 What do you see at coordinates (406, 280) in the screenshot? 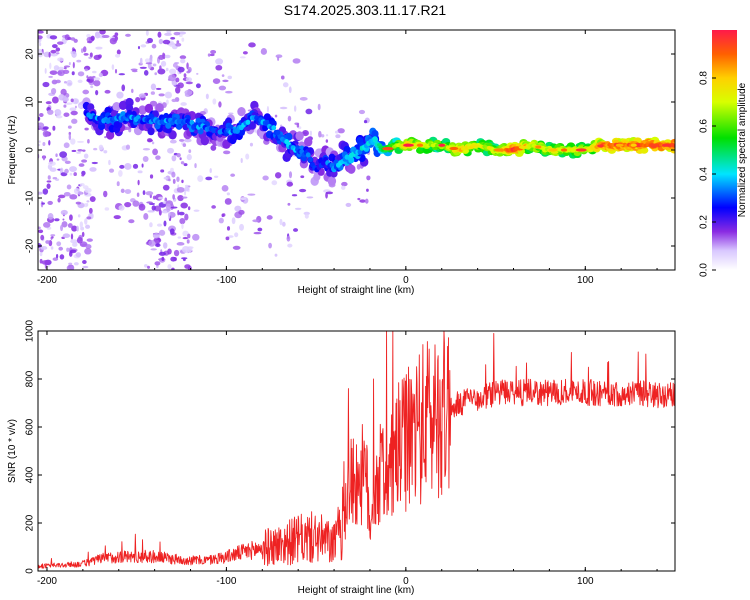
I see `spectrogram-x-tick-label: 0` at bounding box center [406, 280].